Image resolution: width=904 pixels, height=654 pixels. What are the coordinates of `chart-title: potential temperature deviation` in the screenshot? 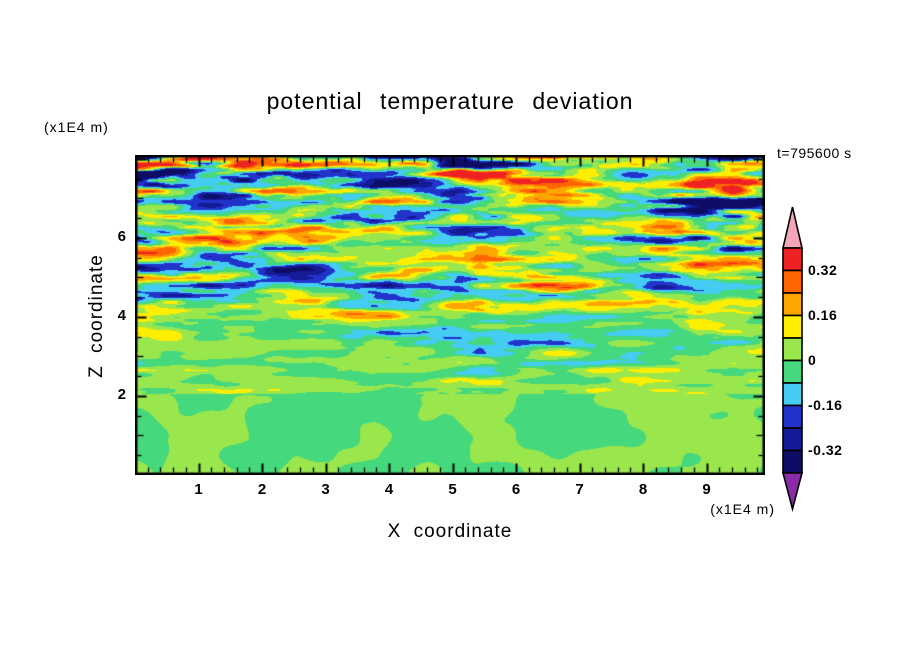 It's located at (450, 101).